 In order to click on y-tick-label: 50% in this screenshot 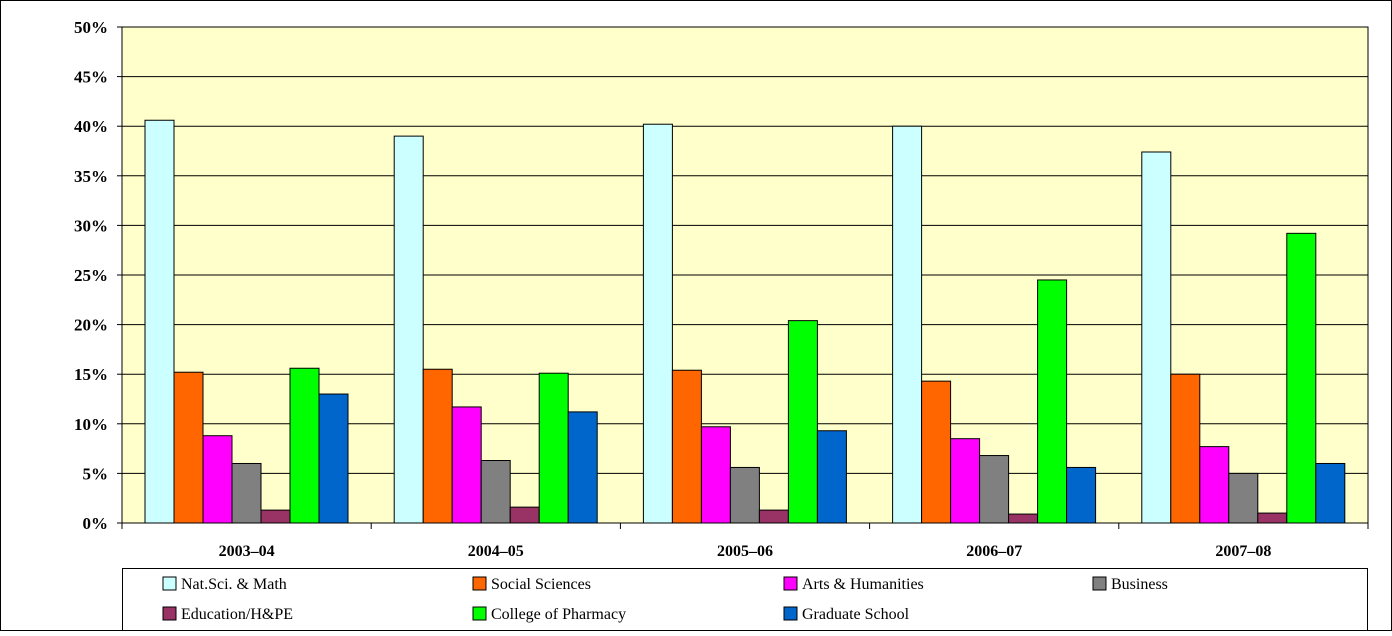, I will do `click(91, 27)`.